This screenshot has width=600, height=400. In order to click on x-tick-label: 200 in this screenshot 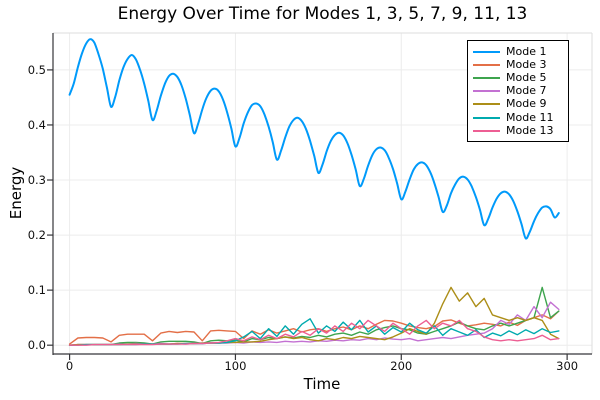, I will do `click(401, 366)`.